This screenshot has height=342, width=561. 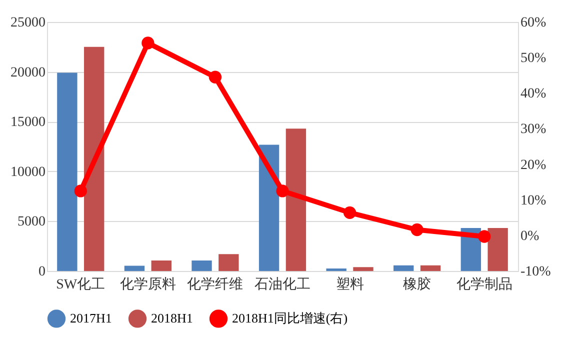 What do you see at coordinates (28, 122) in the screenshot?
I see `y-tick-label: 15000` at bounding box center [28, 122].